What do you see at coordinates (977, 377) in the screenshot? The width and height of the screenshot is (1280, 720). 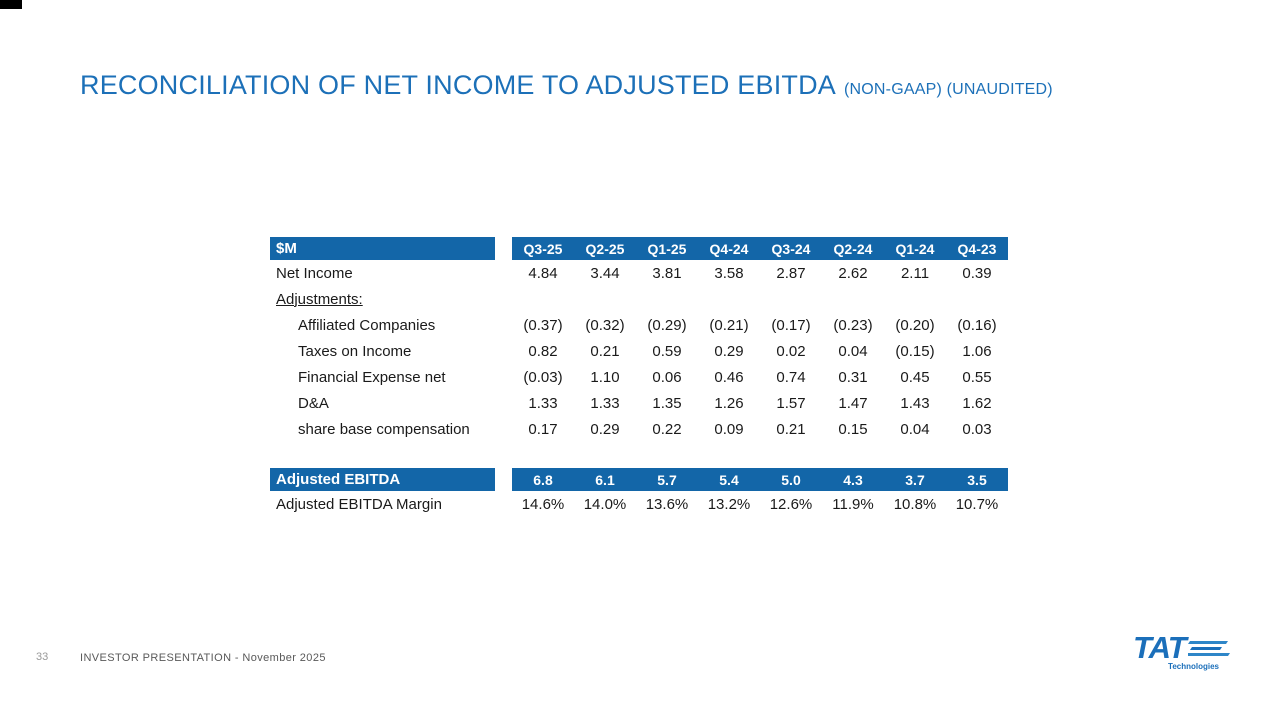 I see `value-cell: 0.55` at bounding box center [977, 377].